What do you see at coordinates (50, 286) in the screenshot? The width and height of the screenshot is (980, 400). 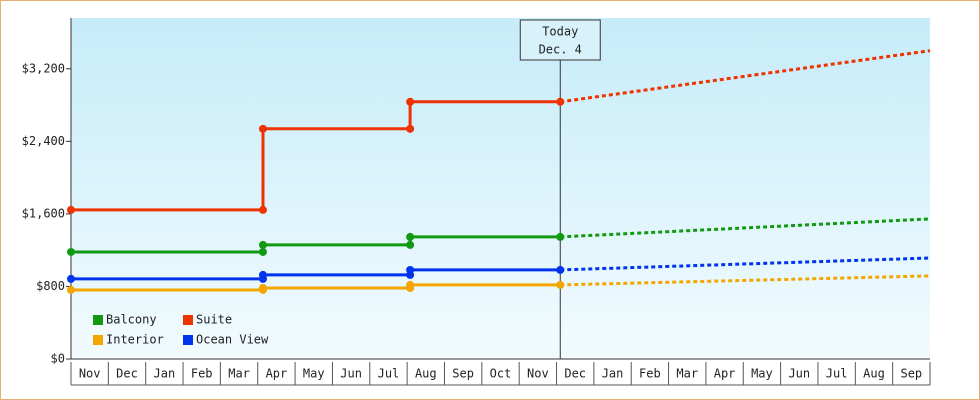 I see `y-tick-label: $800` at bounding box center [50, 286].